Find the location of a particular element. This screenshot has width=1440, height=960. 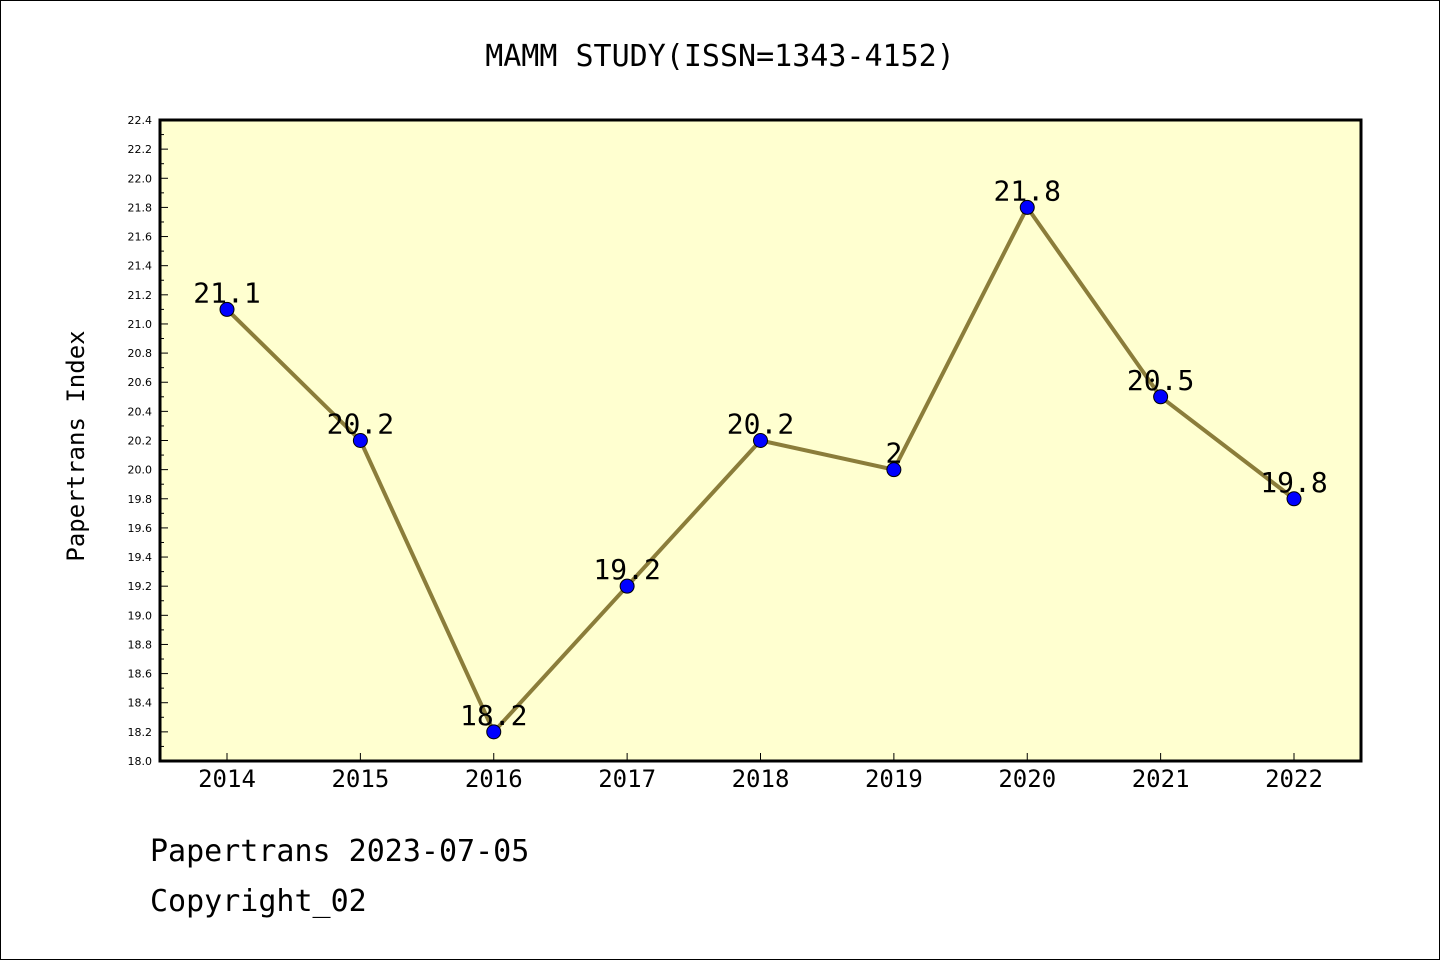

y-tick-label: 21.2 is located at coordinates (140, 295).